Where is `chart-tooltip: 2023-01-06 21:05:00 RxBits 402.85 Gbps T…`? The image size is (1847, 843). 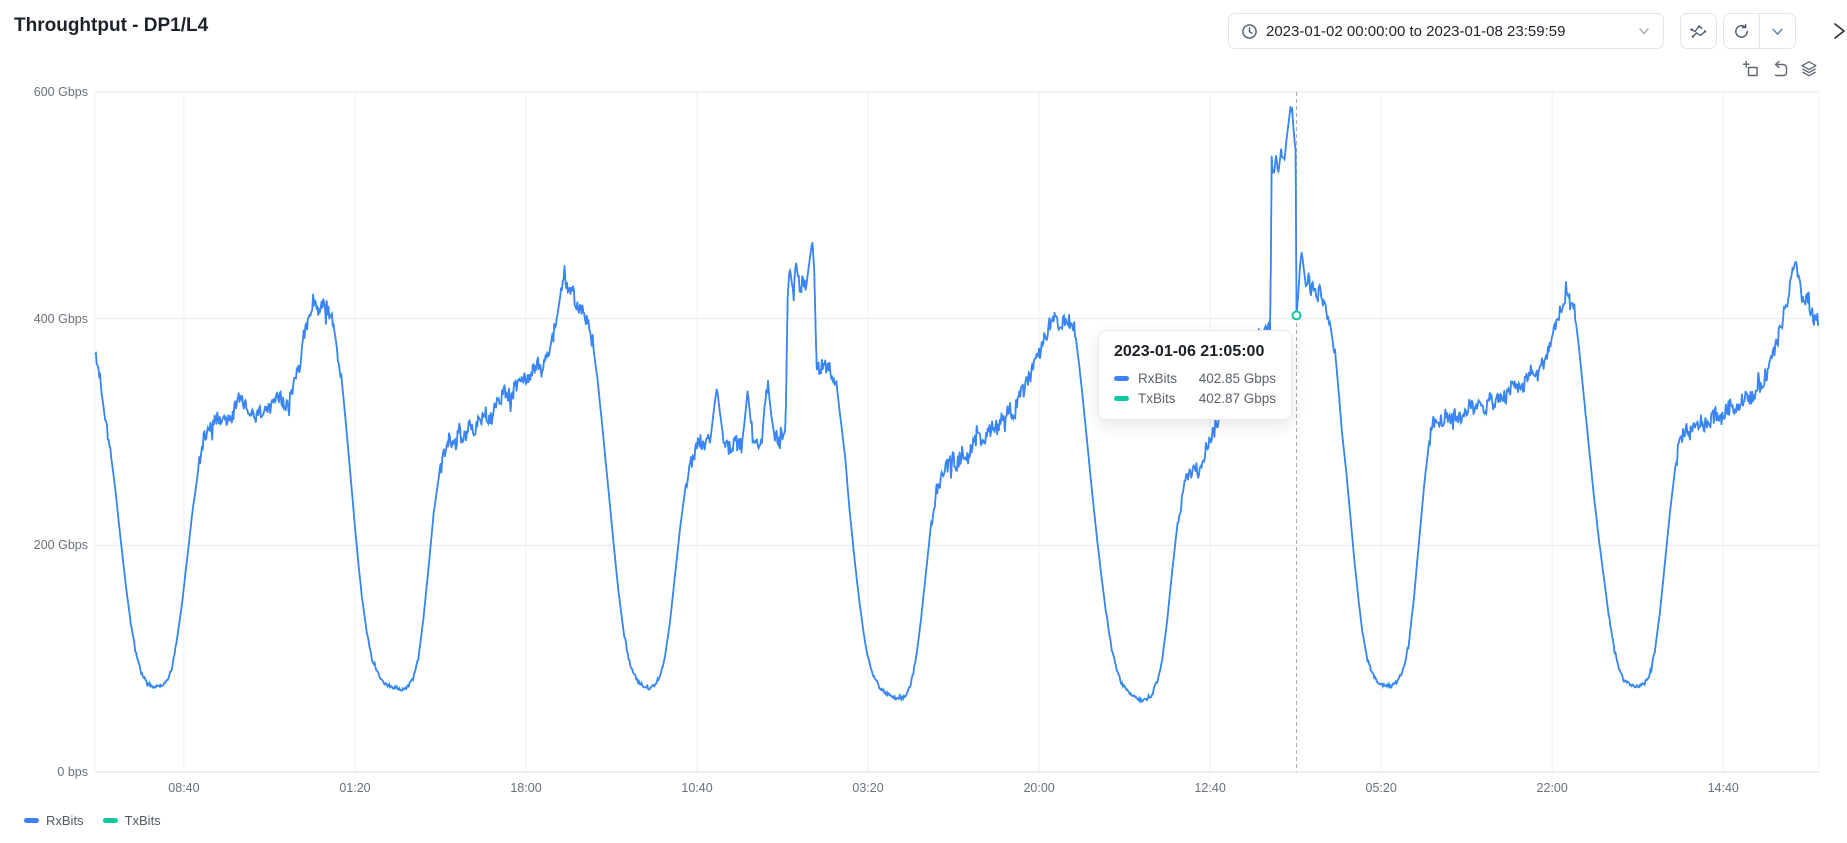 chart-tooltip: 2023-01-06 21:05:00 RxBits 402.85 Gbps T… is located at coordinates (1195, 375).